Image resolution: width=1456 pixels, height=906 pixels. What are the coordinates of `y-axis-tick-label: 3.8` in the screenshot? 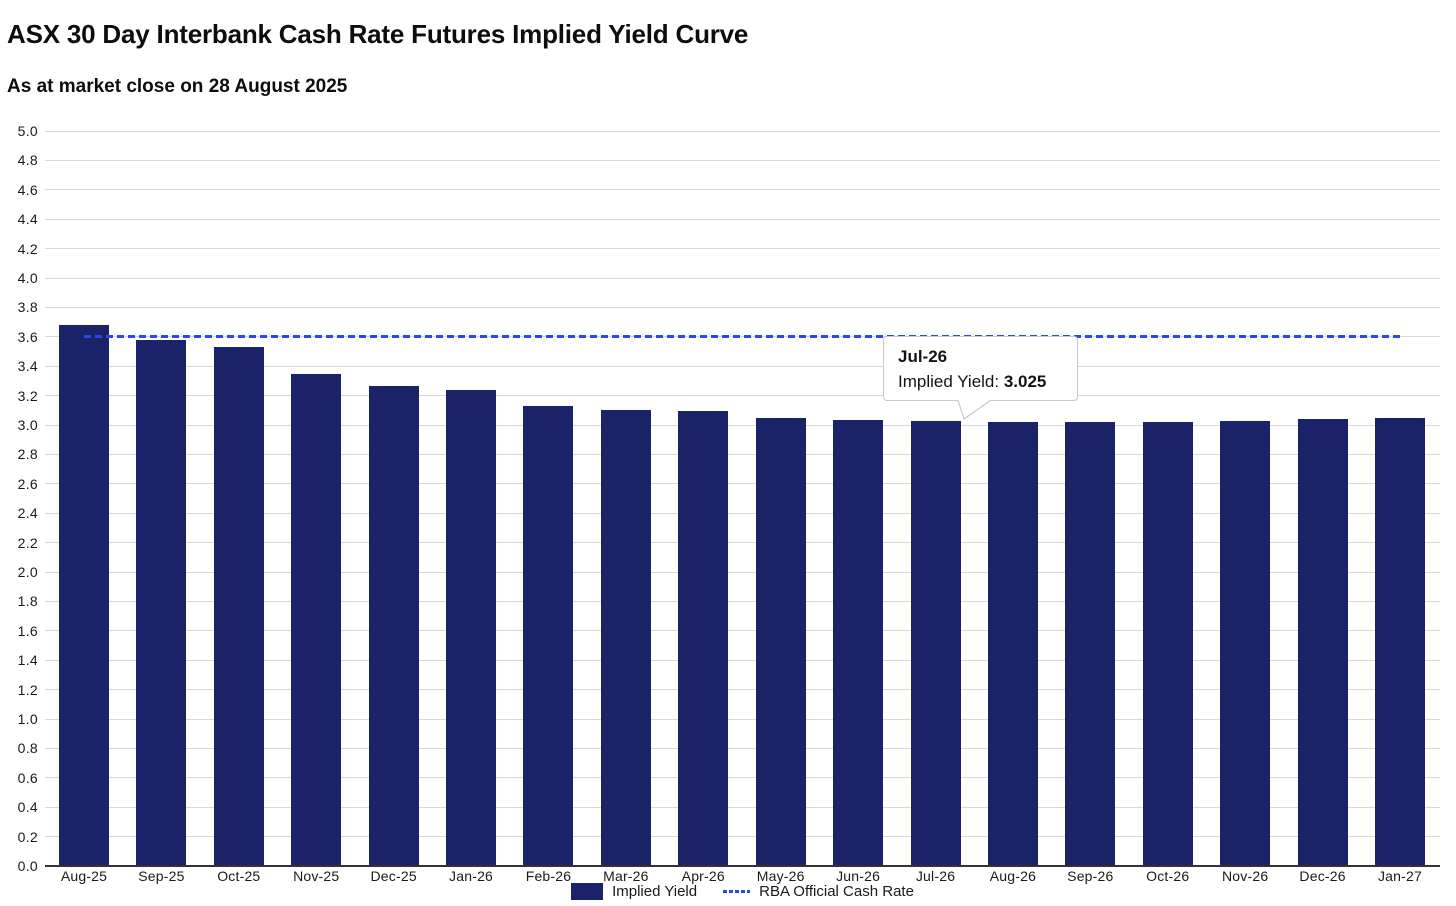 It's located at (27, 307).